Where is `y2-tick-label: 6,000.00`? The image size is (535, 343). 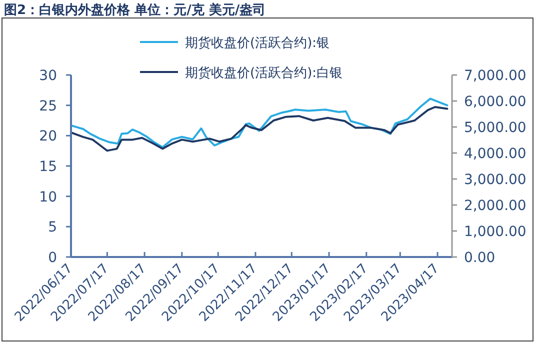 y2-tick-label: 6,000.00 is located at coordinates (495, 102).